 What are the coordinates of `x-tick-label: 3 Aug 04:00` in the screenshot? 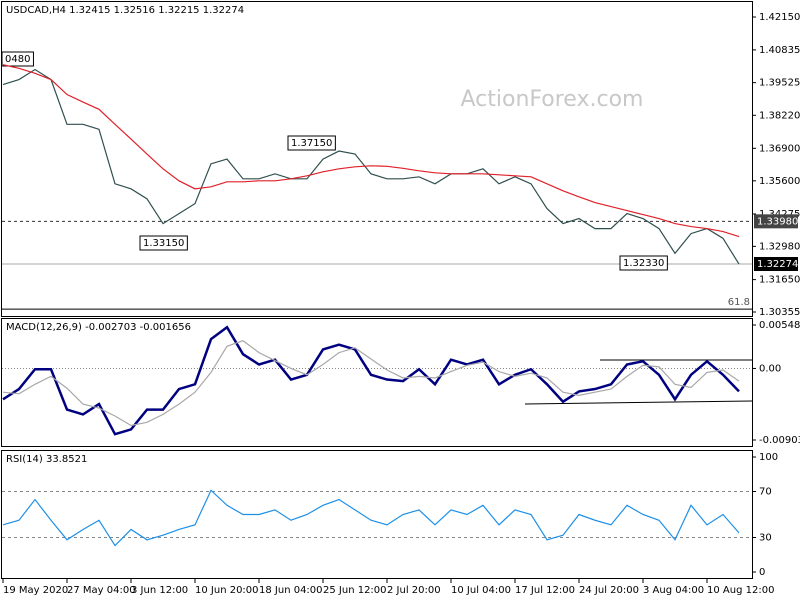 It's located at (673, 590).